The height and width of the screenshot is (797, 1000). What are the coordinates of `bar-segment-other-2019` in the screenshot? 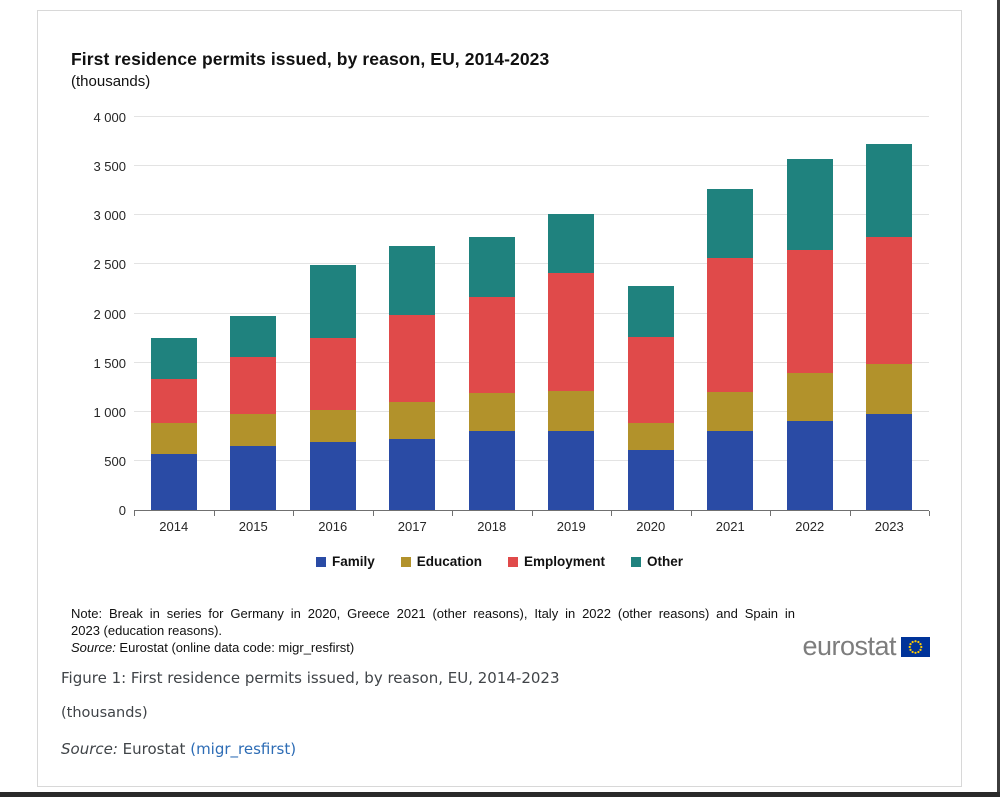 It's located at (571, 244).